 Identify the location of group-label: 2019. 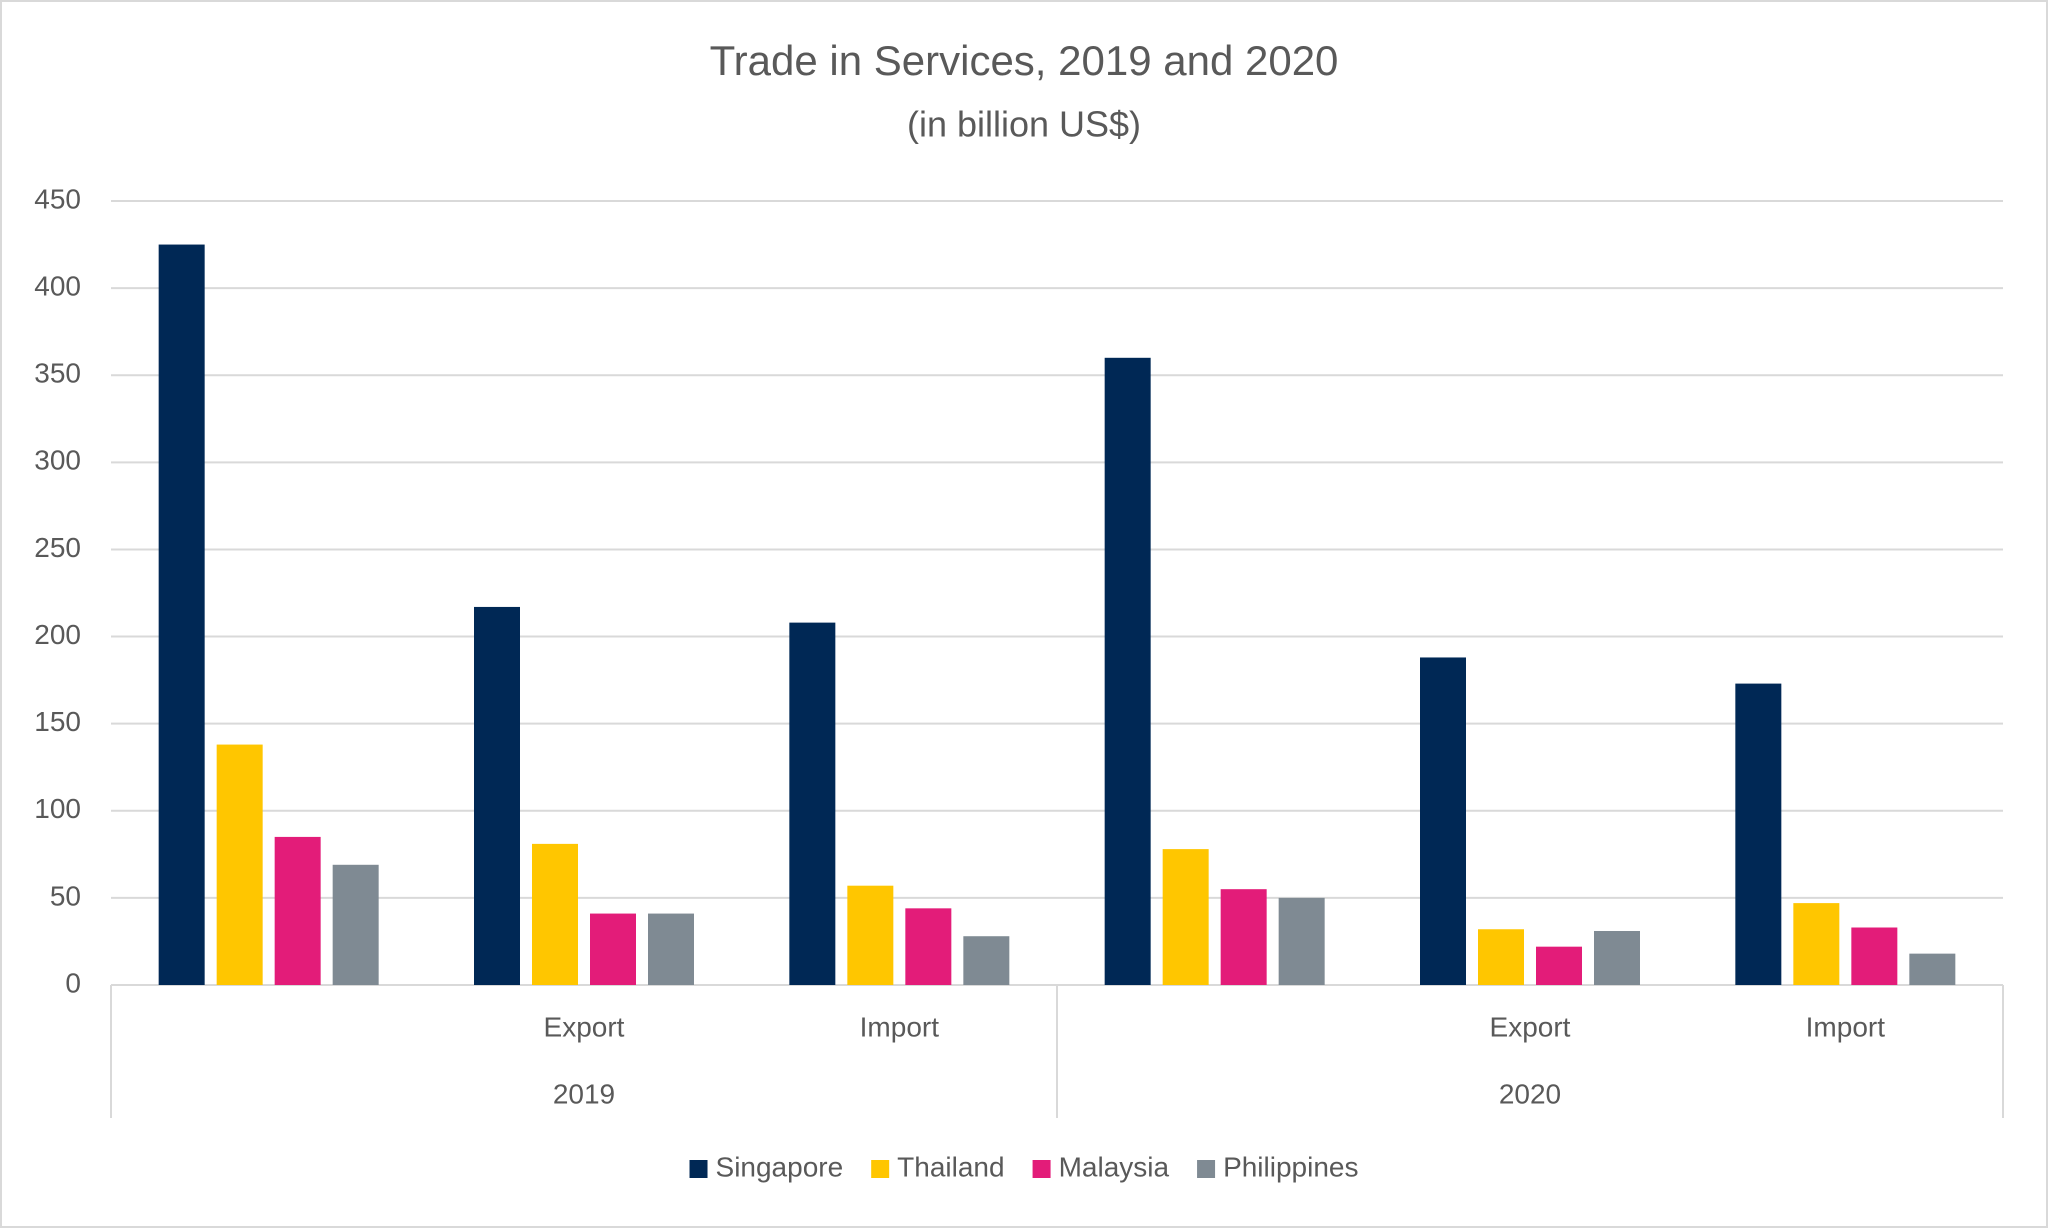
(584, 1093).